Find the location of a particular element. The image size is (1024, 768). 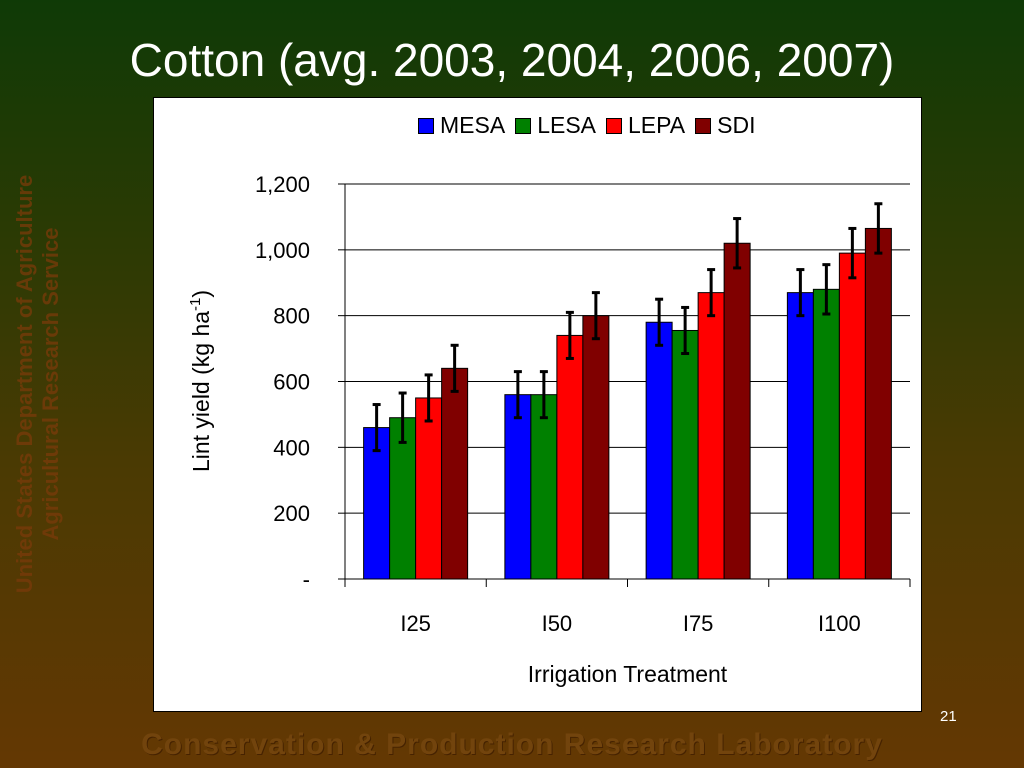

bar-mesa-i100 is located at coordinates (800, 436).